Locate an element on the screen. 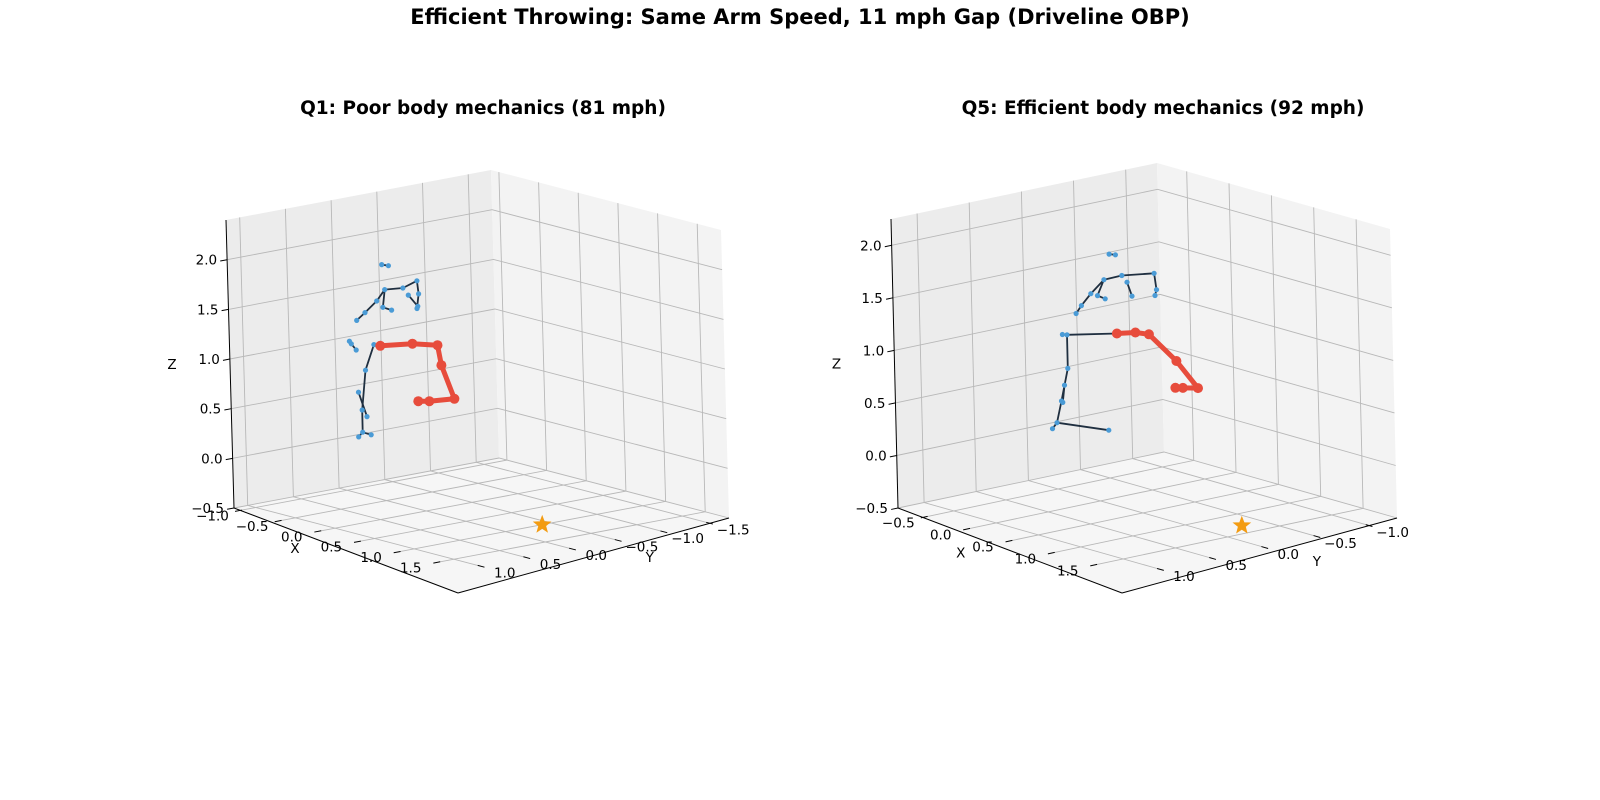 Image resolution: width=1600 pixels, height=800 pixels. y-tick-label: 1.0 is located at coordinates (1183, 577).